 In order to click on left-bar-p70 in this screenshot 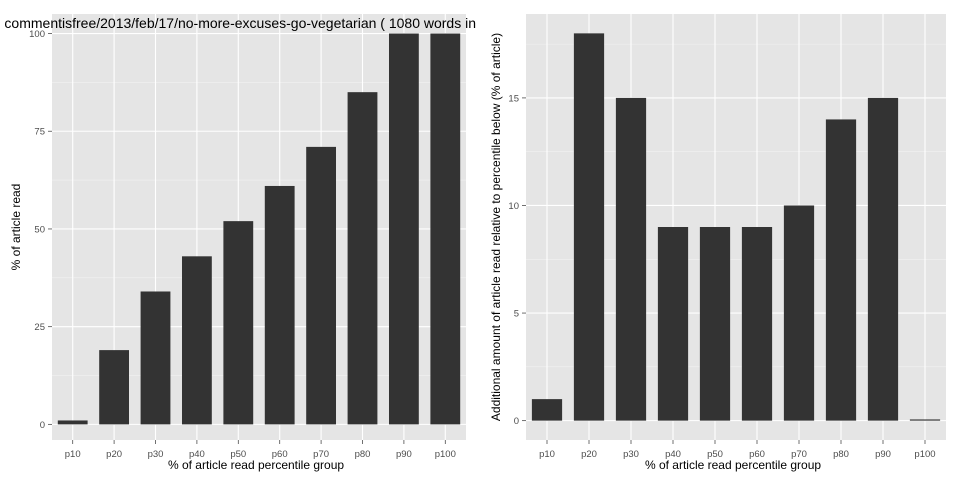, I will do `click(321, 285)`.